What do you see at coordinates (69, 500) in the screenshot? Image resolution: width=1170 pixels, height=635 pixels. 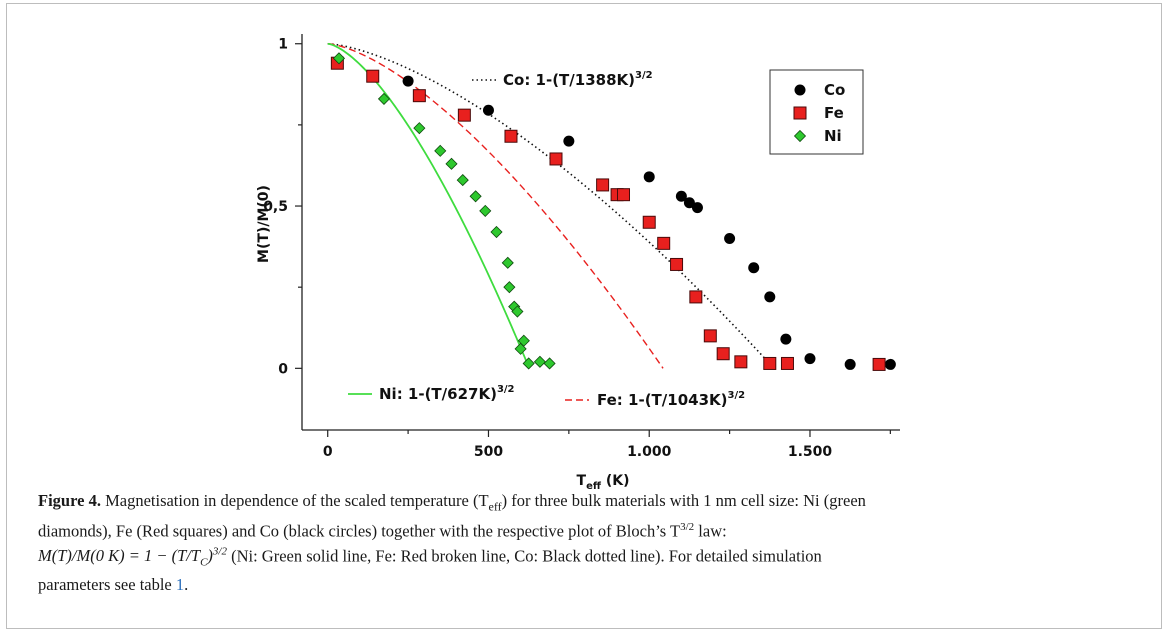 I see `caption-label: Figure 4.` at bounding box center [69, 500].